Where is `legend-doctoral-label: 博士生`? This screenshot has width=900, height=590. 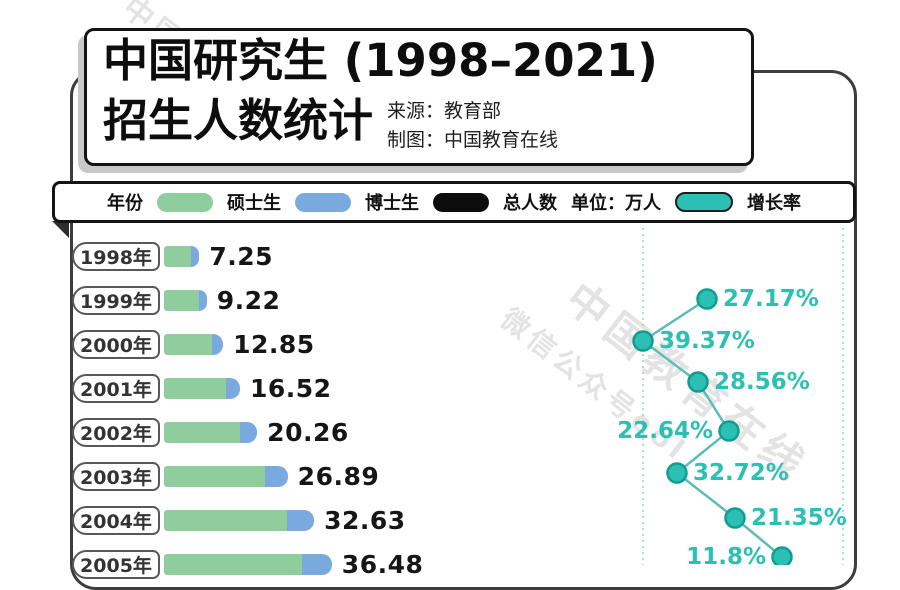
legend-doctoral-label: 博士生 is located at coordinates (392, 203).